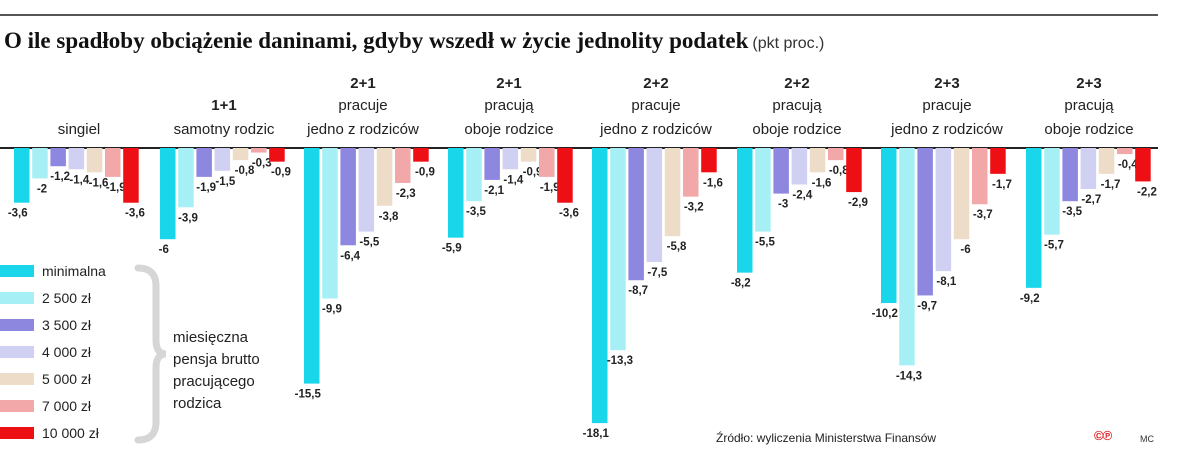 This screenshot has width=1200, height=461. Describe the element at coordinates (508, 129) in the screenshot. I see `category-label: oboje rodzice` at that location.